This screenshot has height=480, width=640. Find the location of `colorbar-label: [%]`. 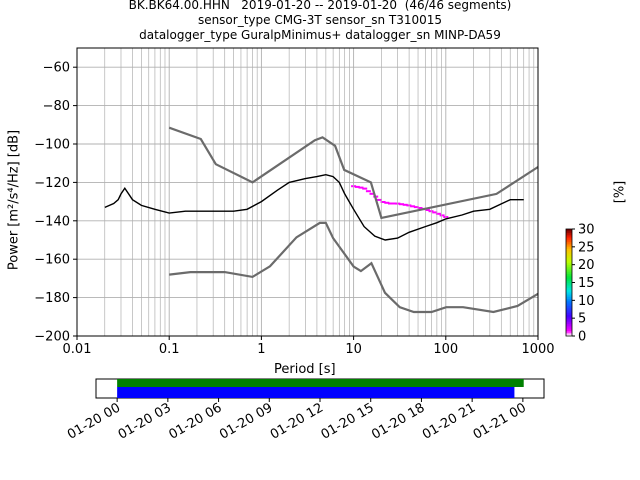

colorbar-label: [%] is located at coordinates (620, 192).